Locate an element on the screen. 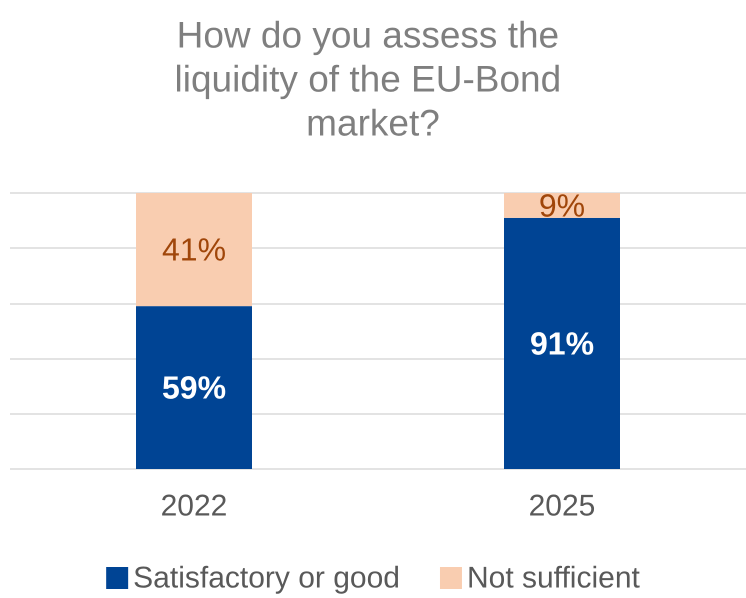 This screenshot has height=598, width=746. legend-label: Satisfactory or good is located at coordinates (266, 578).